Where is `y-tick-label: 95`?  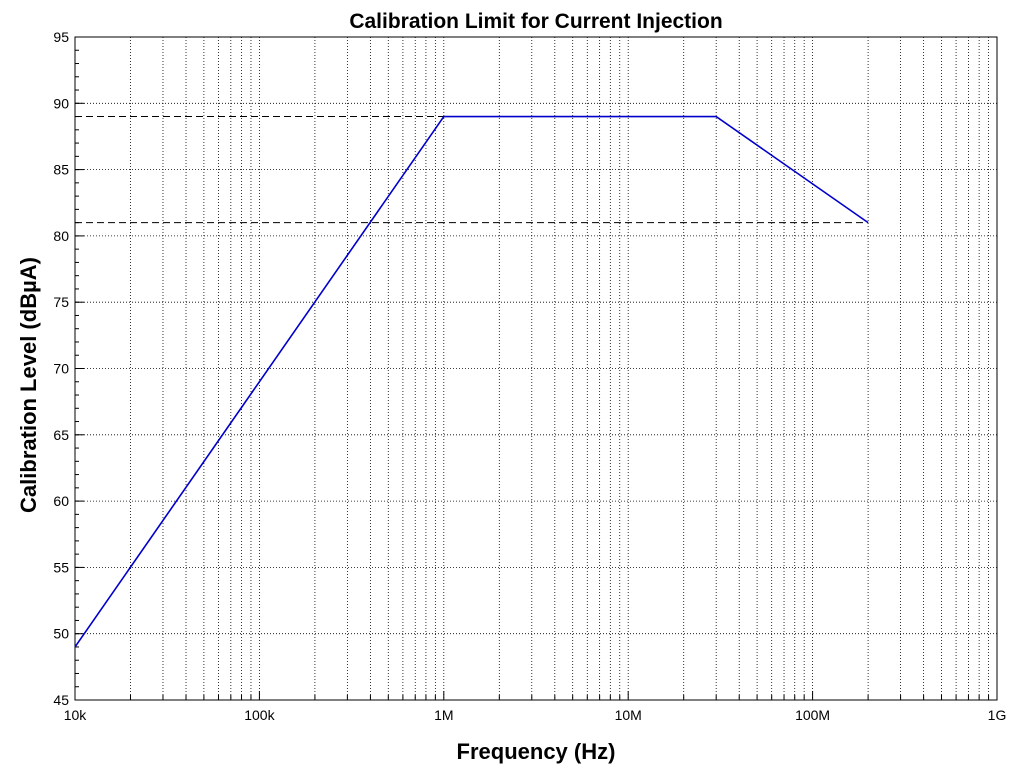 y-tick-label: 95 is located at coordinates (61, 37).